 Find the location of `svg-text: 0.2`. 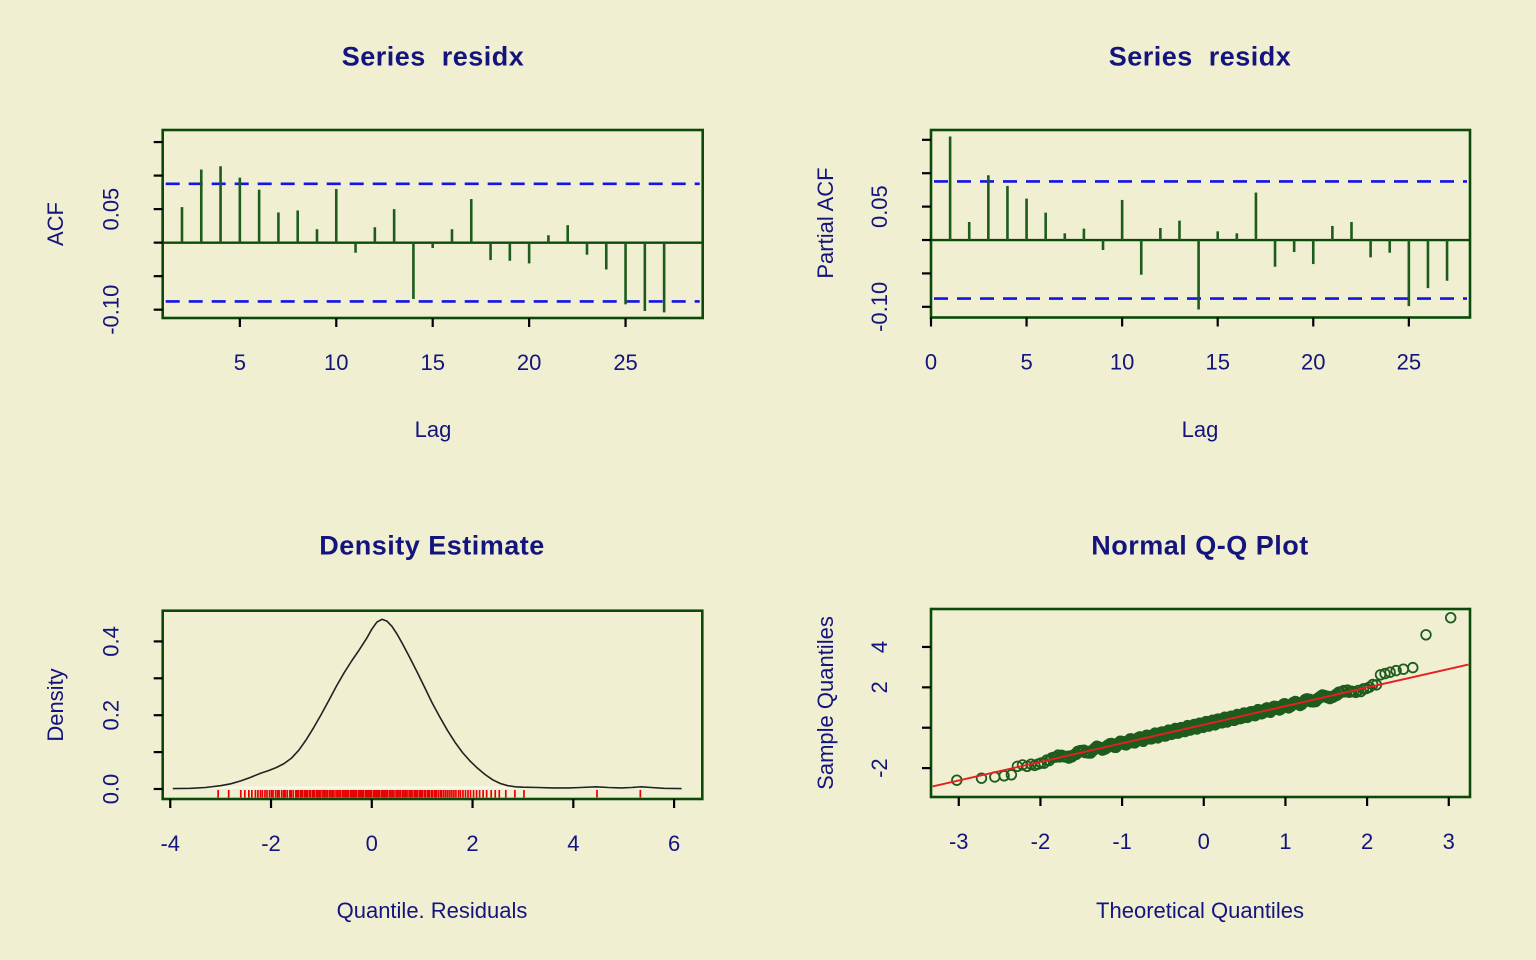

svg-text: 0.2 is located at coordinates (111, 715).